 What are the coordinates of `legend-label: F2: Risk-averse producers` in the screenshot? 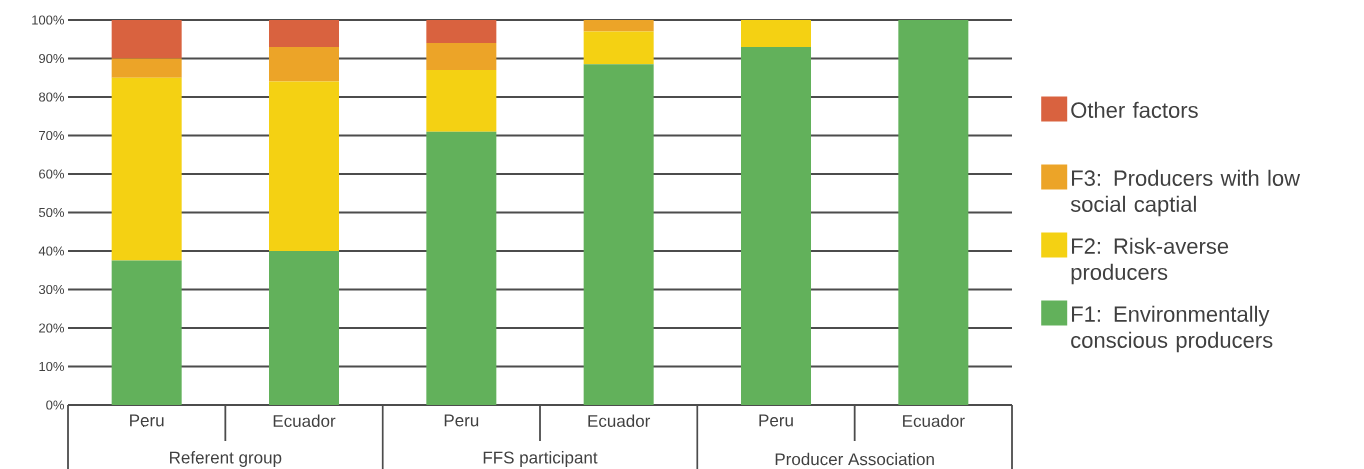 It's located at (1150, 261).